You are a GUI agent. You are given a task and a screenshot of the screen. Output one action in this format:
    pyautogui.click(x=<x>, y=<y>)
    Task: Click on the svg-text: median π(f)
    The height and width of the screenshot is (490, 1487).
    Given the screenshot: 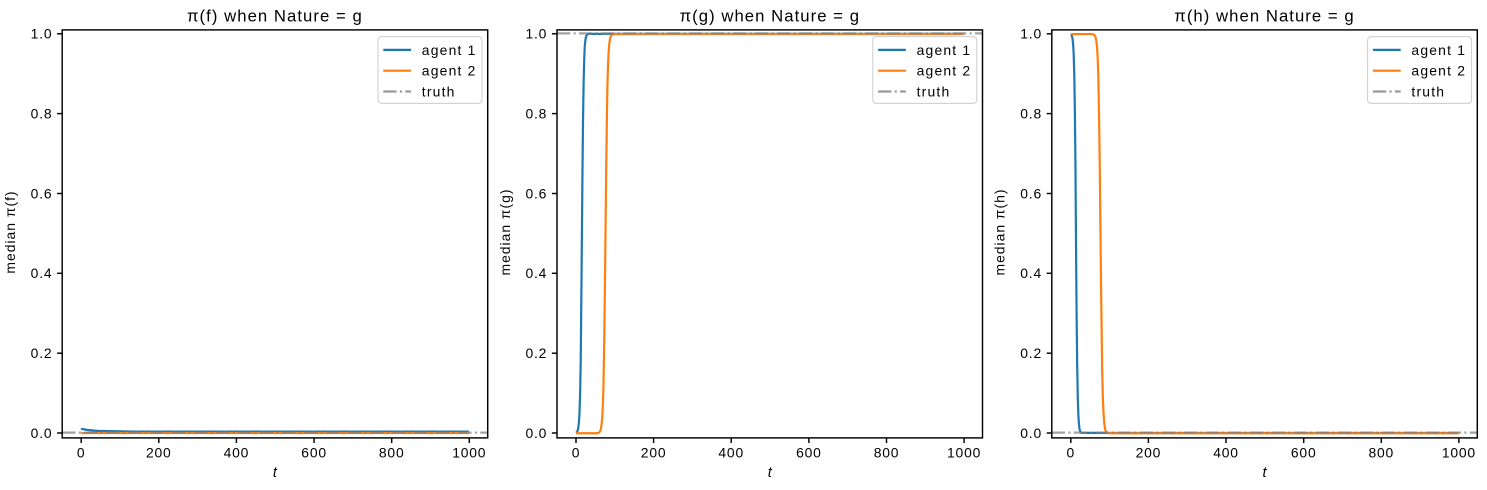 What is the action you would take?
    pyautogui.click(x=10, y=231)
    